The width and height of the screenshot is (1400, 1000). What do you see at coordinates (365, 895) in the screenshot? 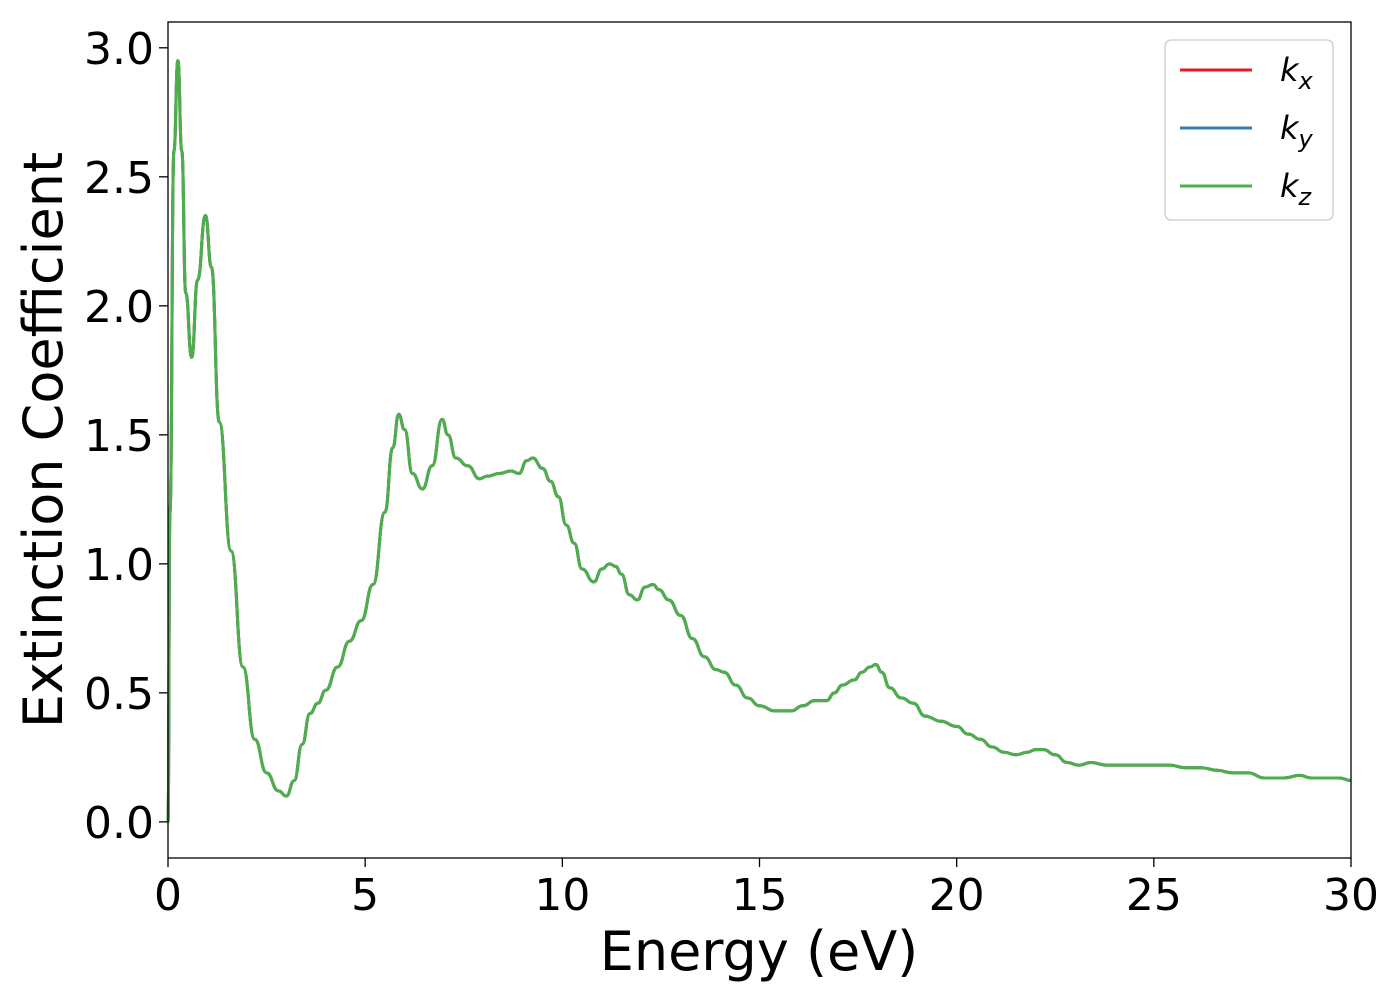
I see `x-tick-label: 5` at bounding box center [365, 895].